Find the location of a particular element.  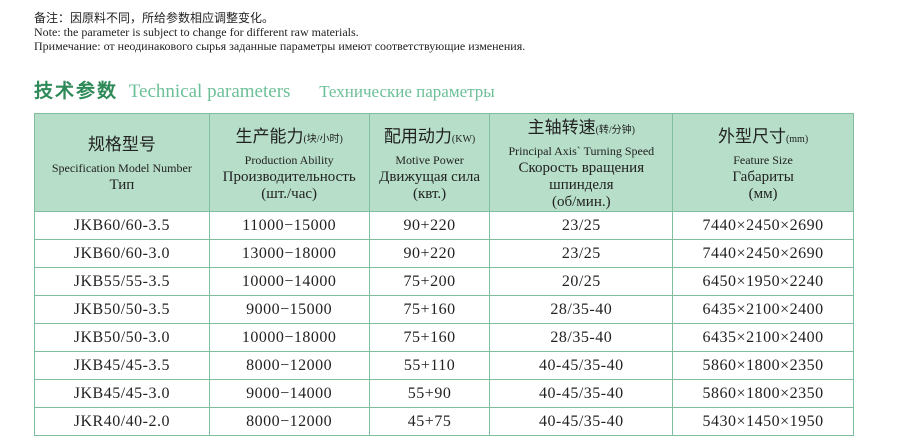

table-cell: 5430×1450×1950 is located at coordinates (763, 421).